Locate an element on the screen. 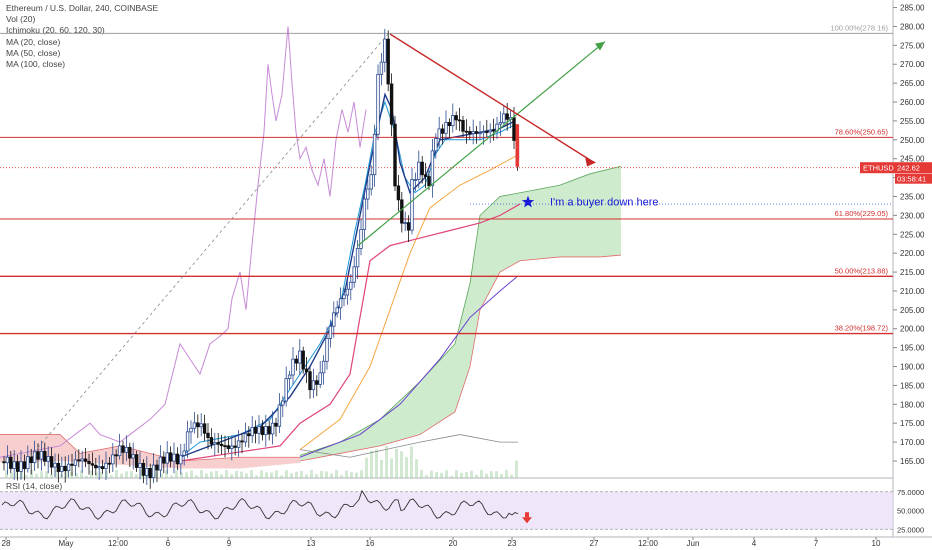 The width and height of the screenshot is (932, 550). rsi-line is located at coordinates (260, 504).